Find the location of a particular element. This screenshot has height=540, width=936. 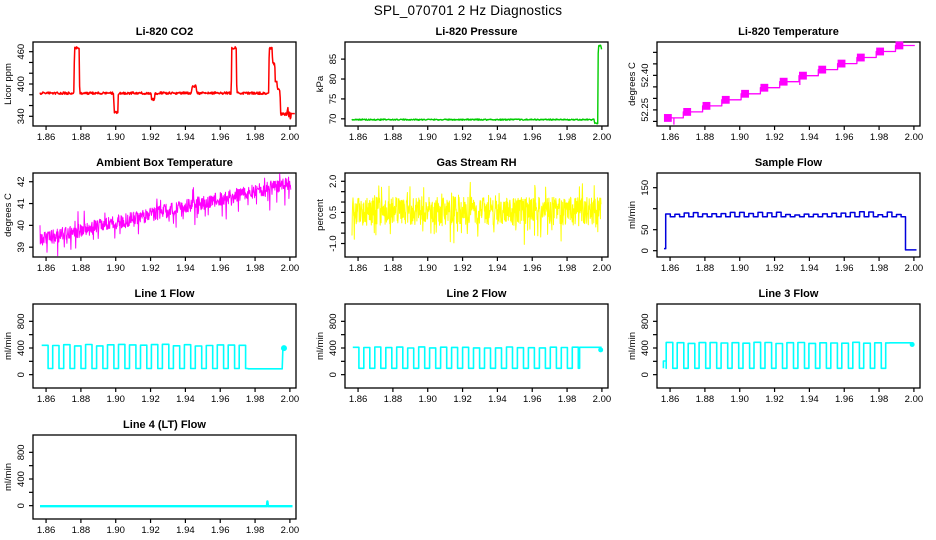

y-axis-label: kPa is located at coordinates (320, 83).